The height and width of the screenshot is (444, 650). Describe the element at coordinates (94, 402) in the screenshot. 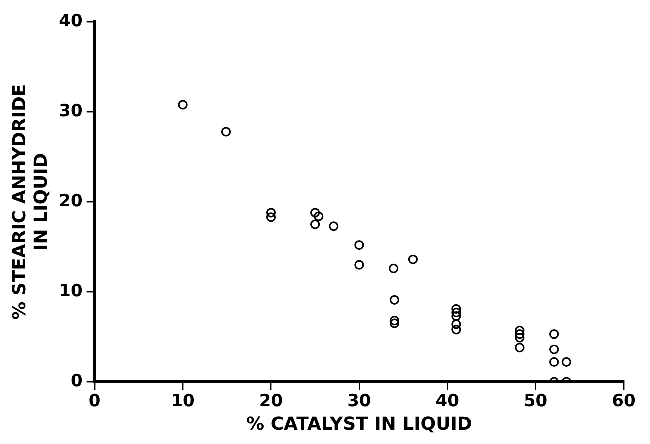

I see `x-tick-label: 0` at that location.